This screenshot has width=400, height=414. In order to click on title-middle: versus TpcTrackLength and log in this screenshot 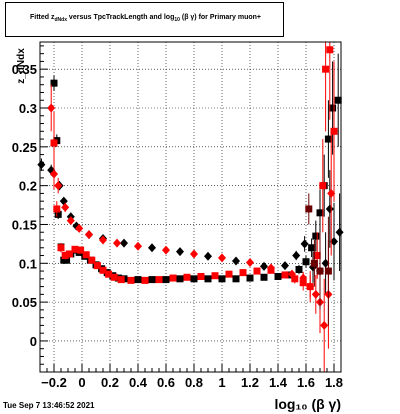, I will do `click(120, 17)`.